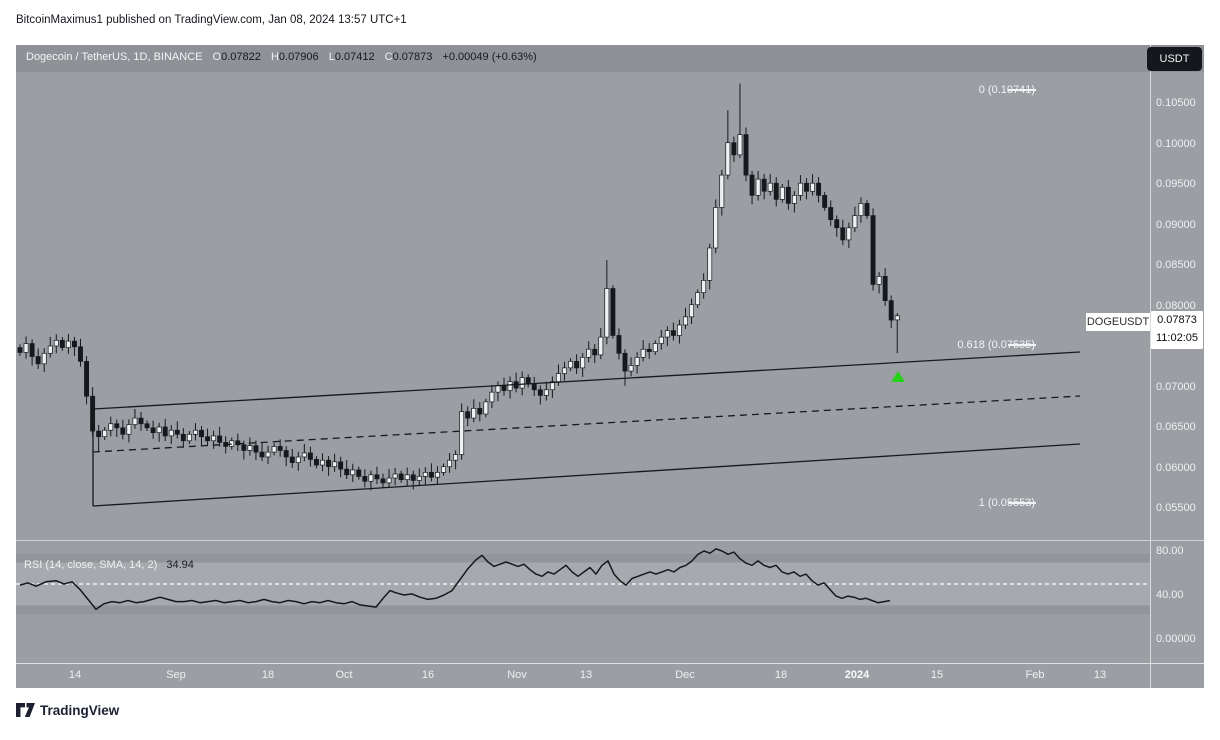 This screenshot has width=1220, height=740. What do you see at coordinates (1176, 427) in the screenshot?
I see `price-tick: 0.06500` at bounding box center [1176, 427].